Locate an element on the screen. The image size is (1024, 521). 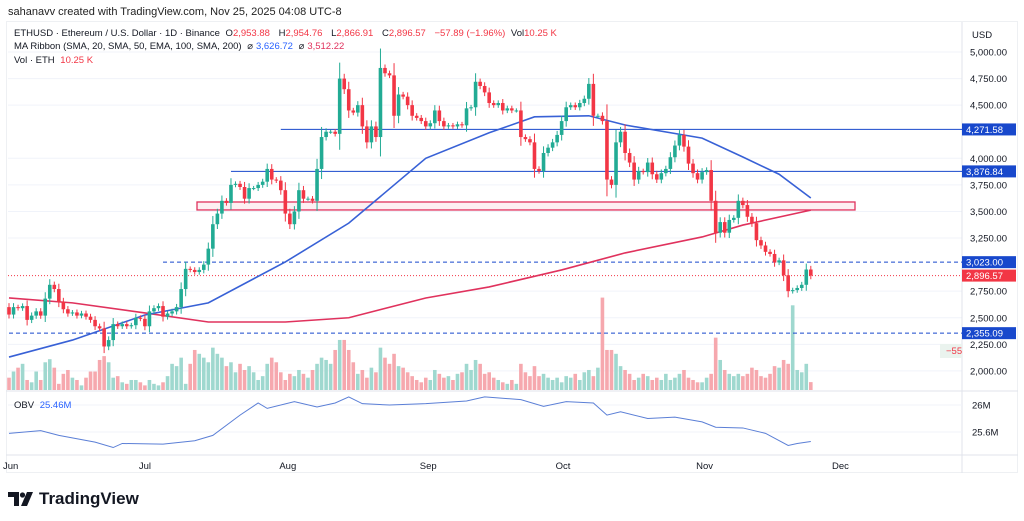
last-price-label: 2,896.57 is located at coordinates (984, 276).